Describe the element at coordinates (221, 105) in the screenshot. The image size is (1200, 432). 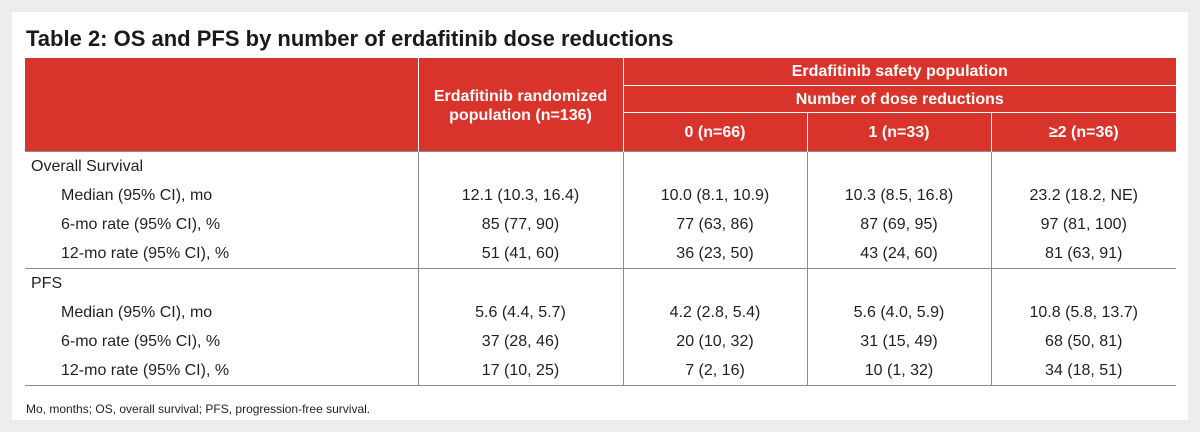
I see `header-blank-cell` at that location.